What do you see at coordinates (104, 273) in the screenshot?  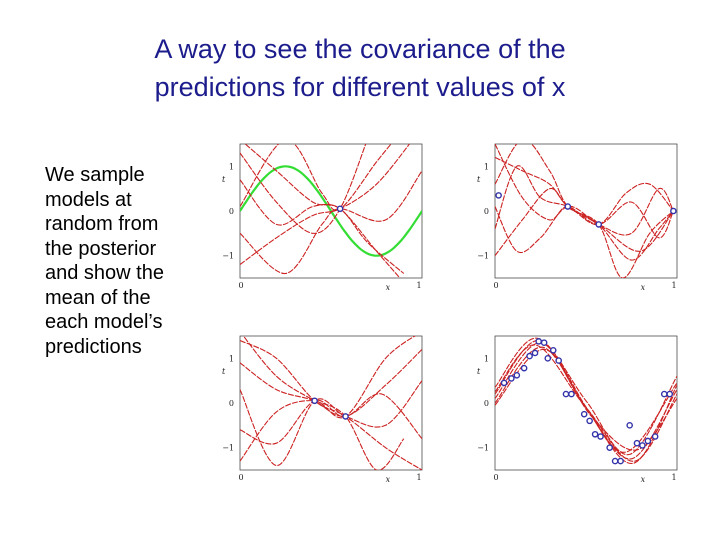 I see `body-line: and show the` at bounding box center [104, 273].